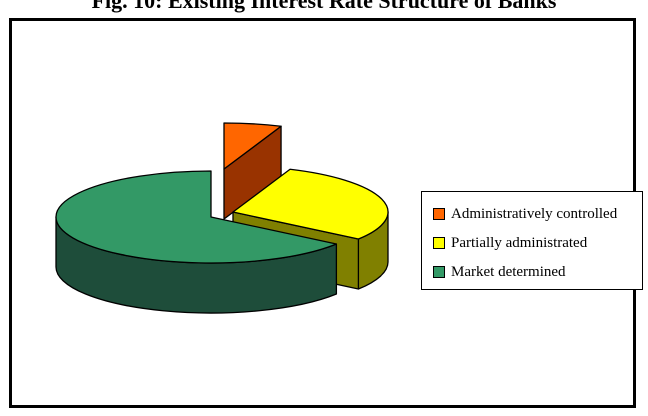 This screenshot has height=416, width=648. I want to click on legend-label: Partially administrated, so click(519, 242).